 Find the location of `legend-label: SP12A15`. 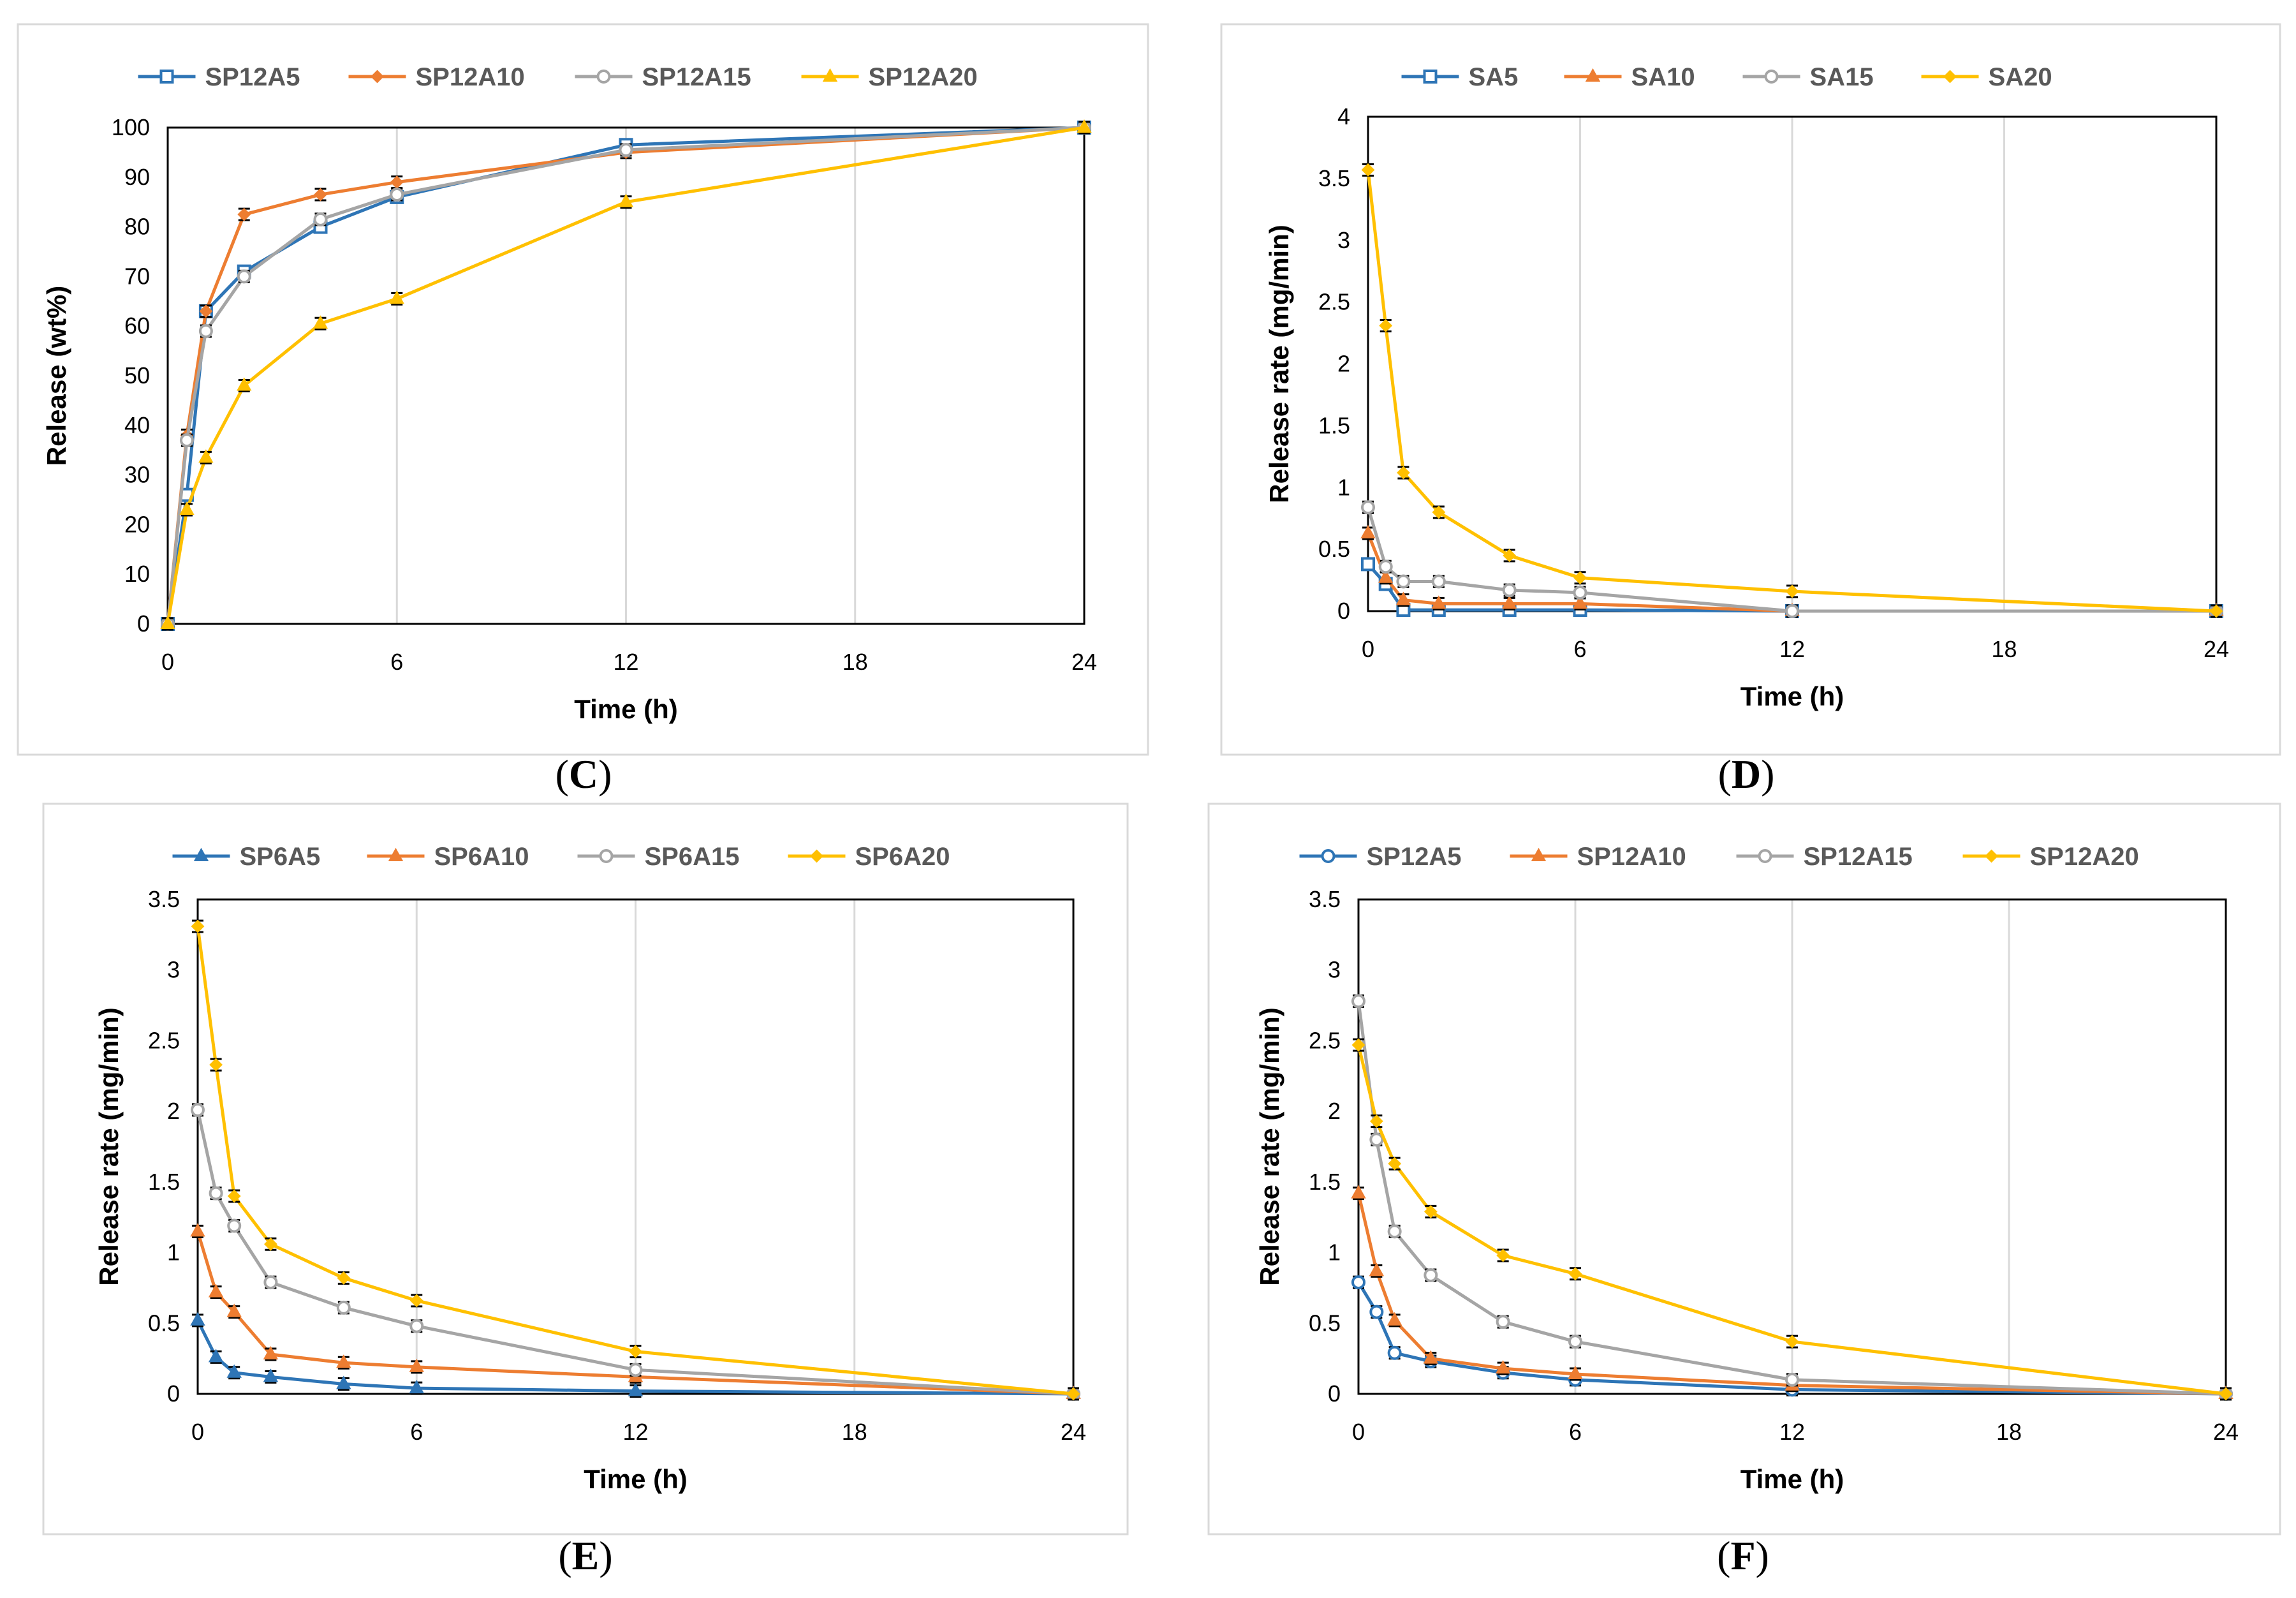

legend-label: SP12A15 is located at coordinates (1858, 857).